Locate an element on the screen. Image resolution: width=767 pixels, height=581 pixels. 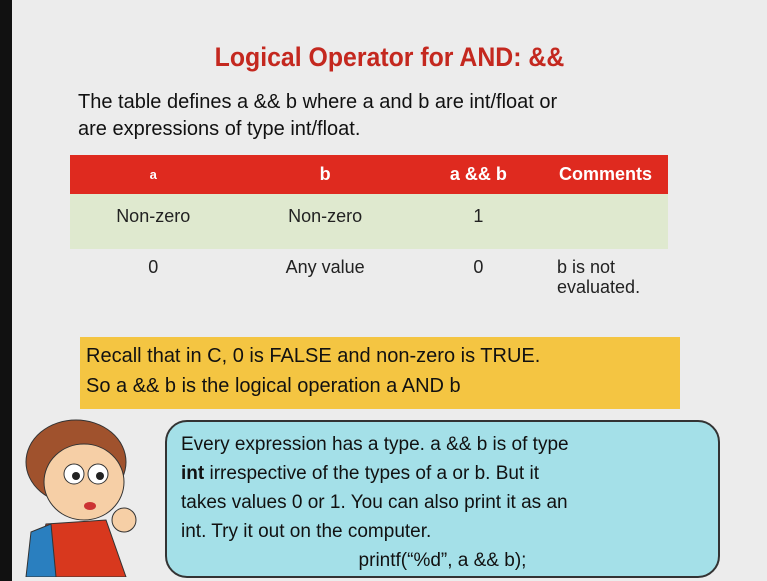
cartoon-boy is located at coordinates (81, 498).